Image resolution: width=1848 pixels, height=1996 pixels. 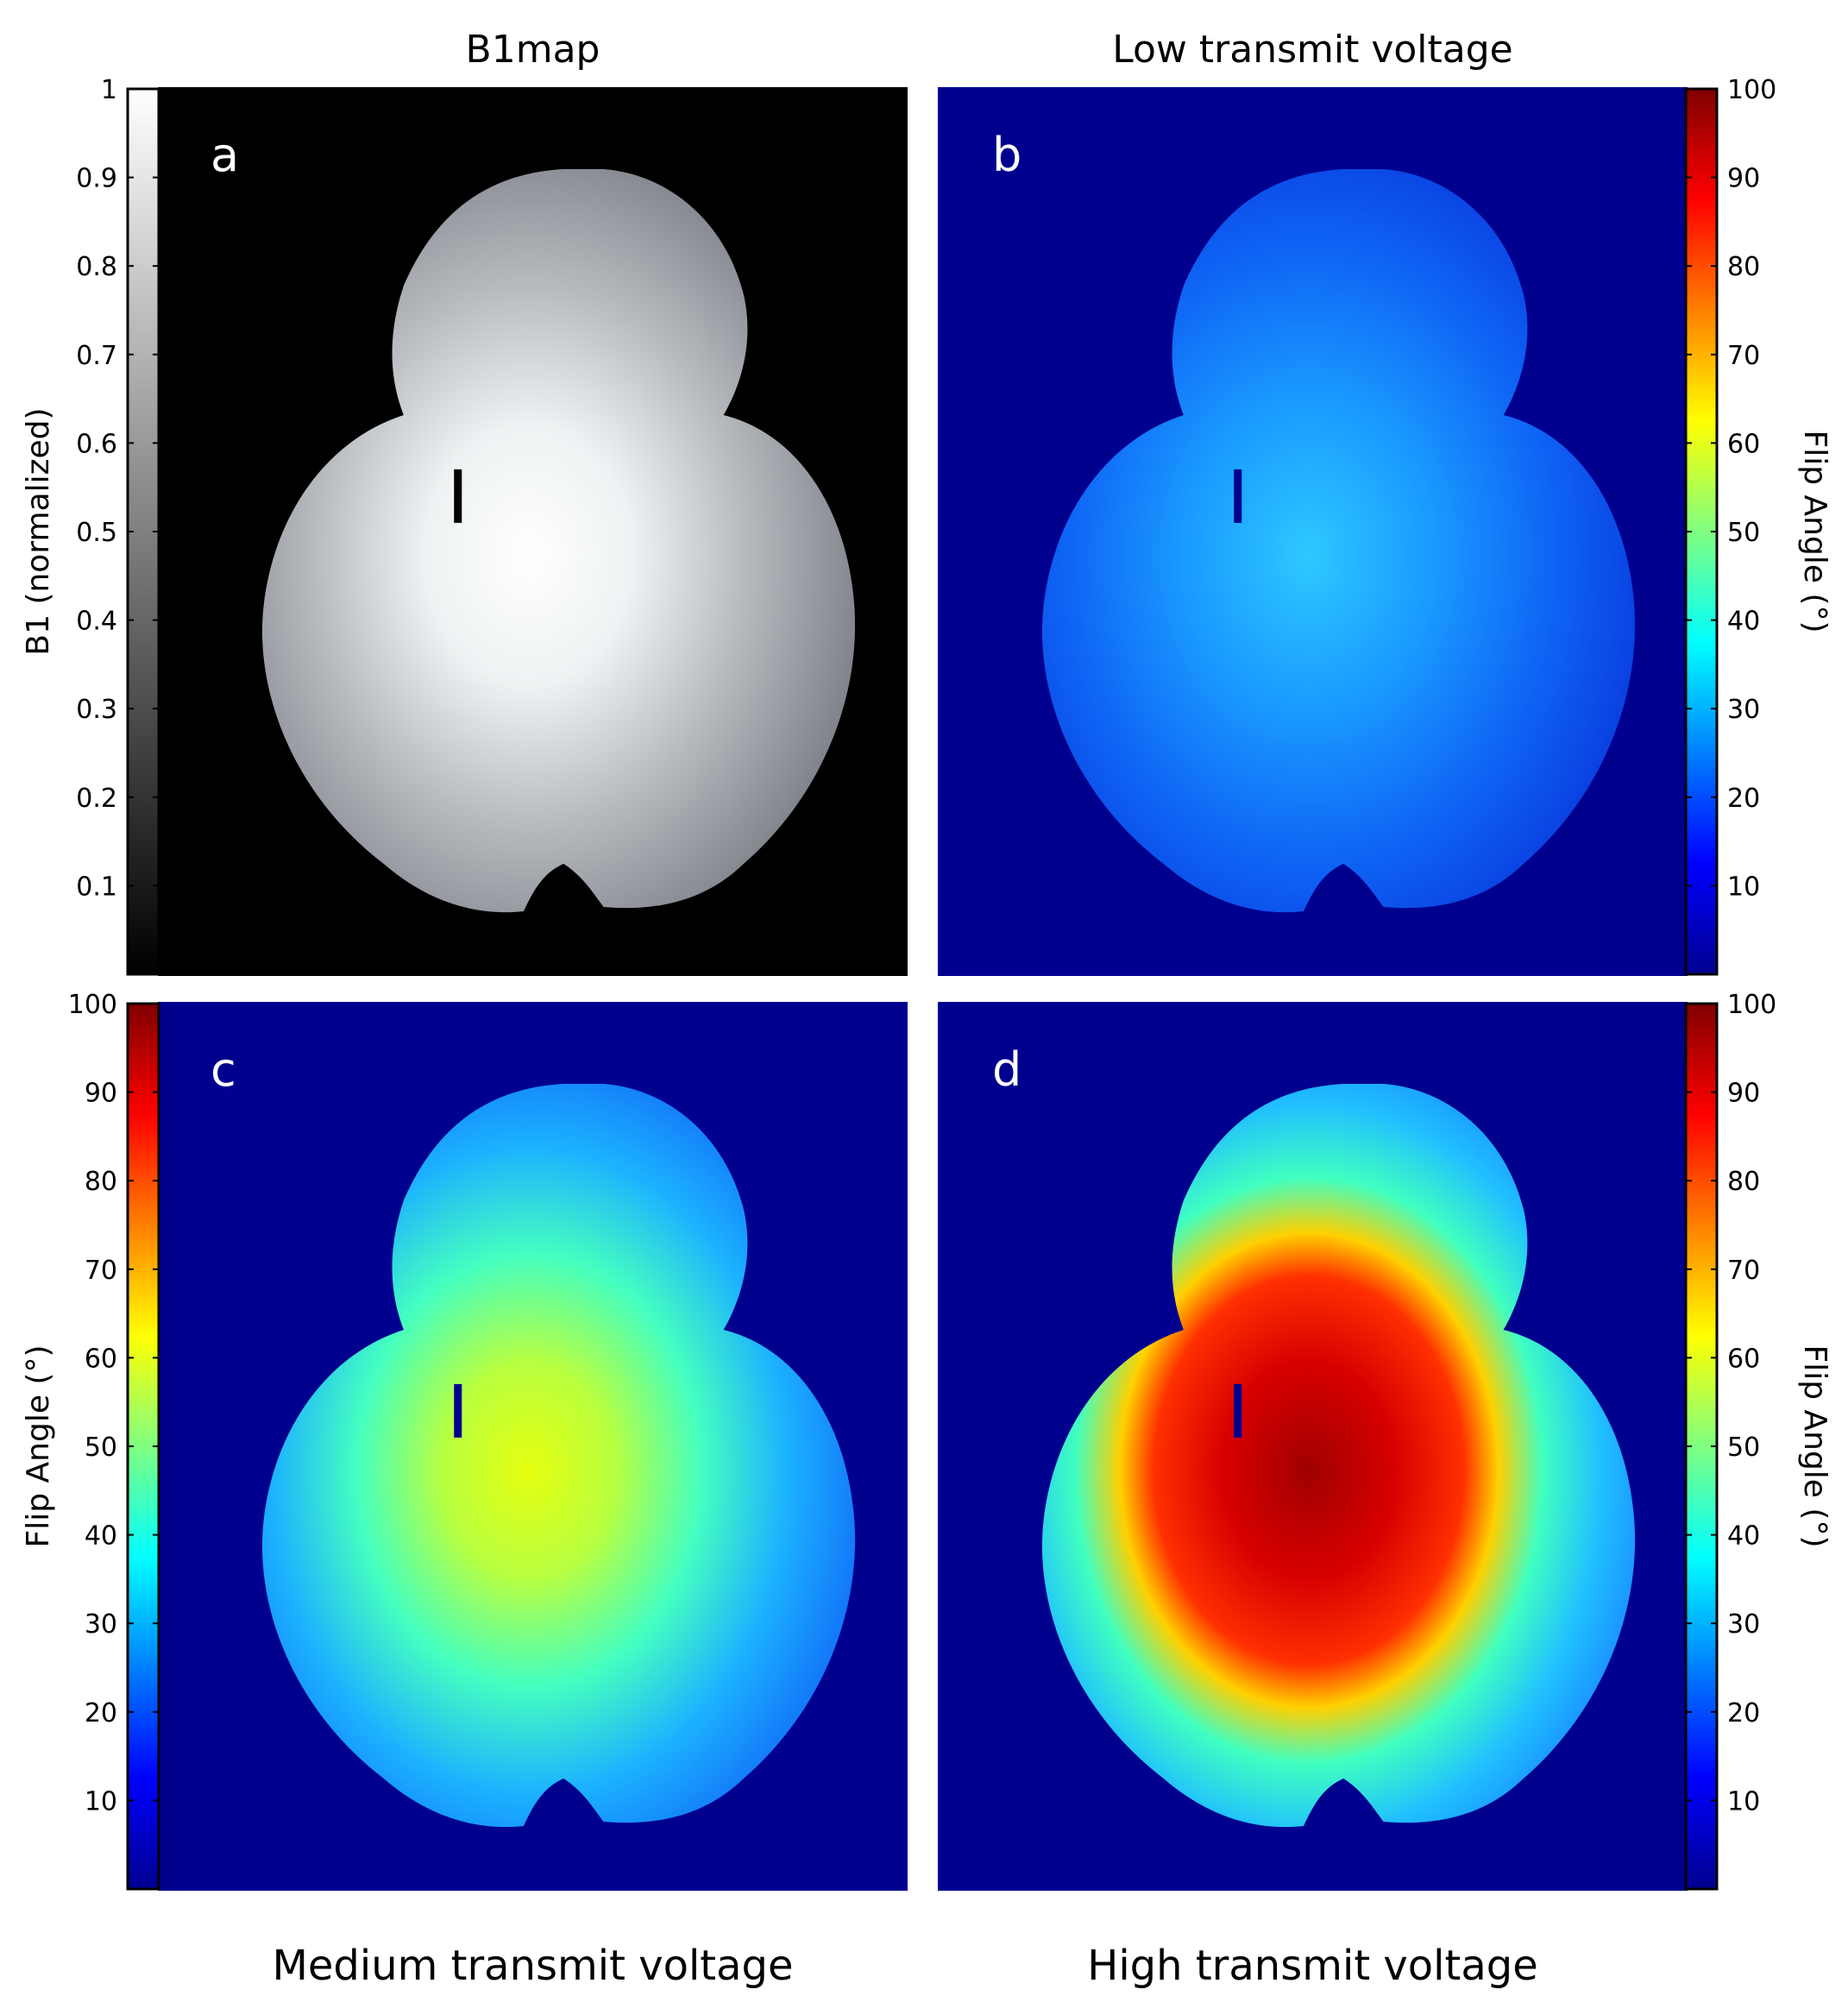 I want to click on colorbar-c: 10 20 30 40 50 60 70 80 90 100 Flip Angle (°), so click(x=91, y=1440).